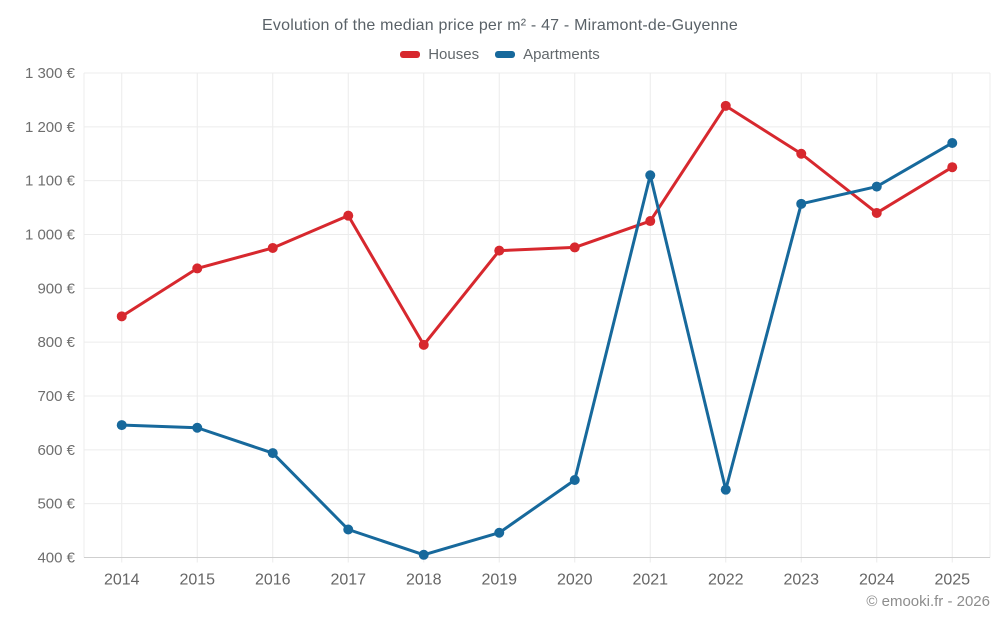 The height and width of the screenshot is (625, 1000). What do you see at coordinates (876, 186) in the screenshot?
I see `data-point-apartments-2024` at bounding box center [876, 186].